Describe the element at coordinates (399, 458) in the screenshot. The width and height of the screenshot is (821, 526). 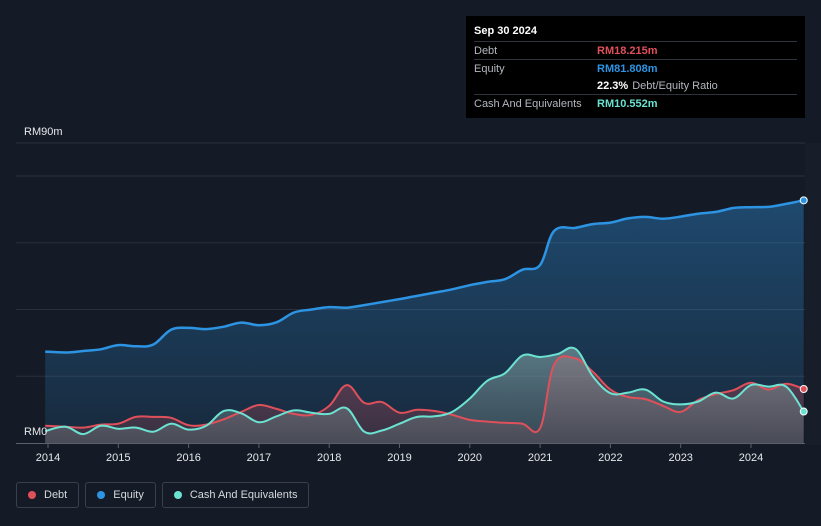
I see `x-tick-label: 2019` at that location.